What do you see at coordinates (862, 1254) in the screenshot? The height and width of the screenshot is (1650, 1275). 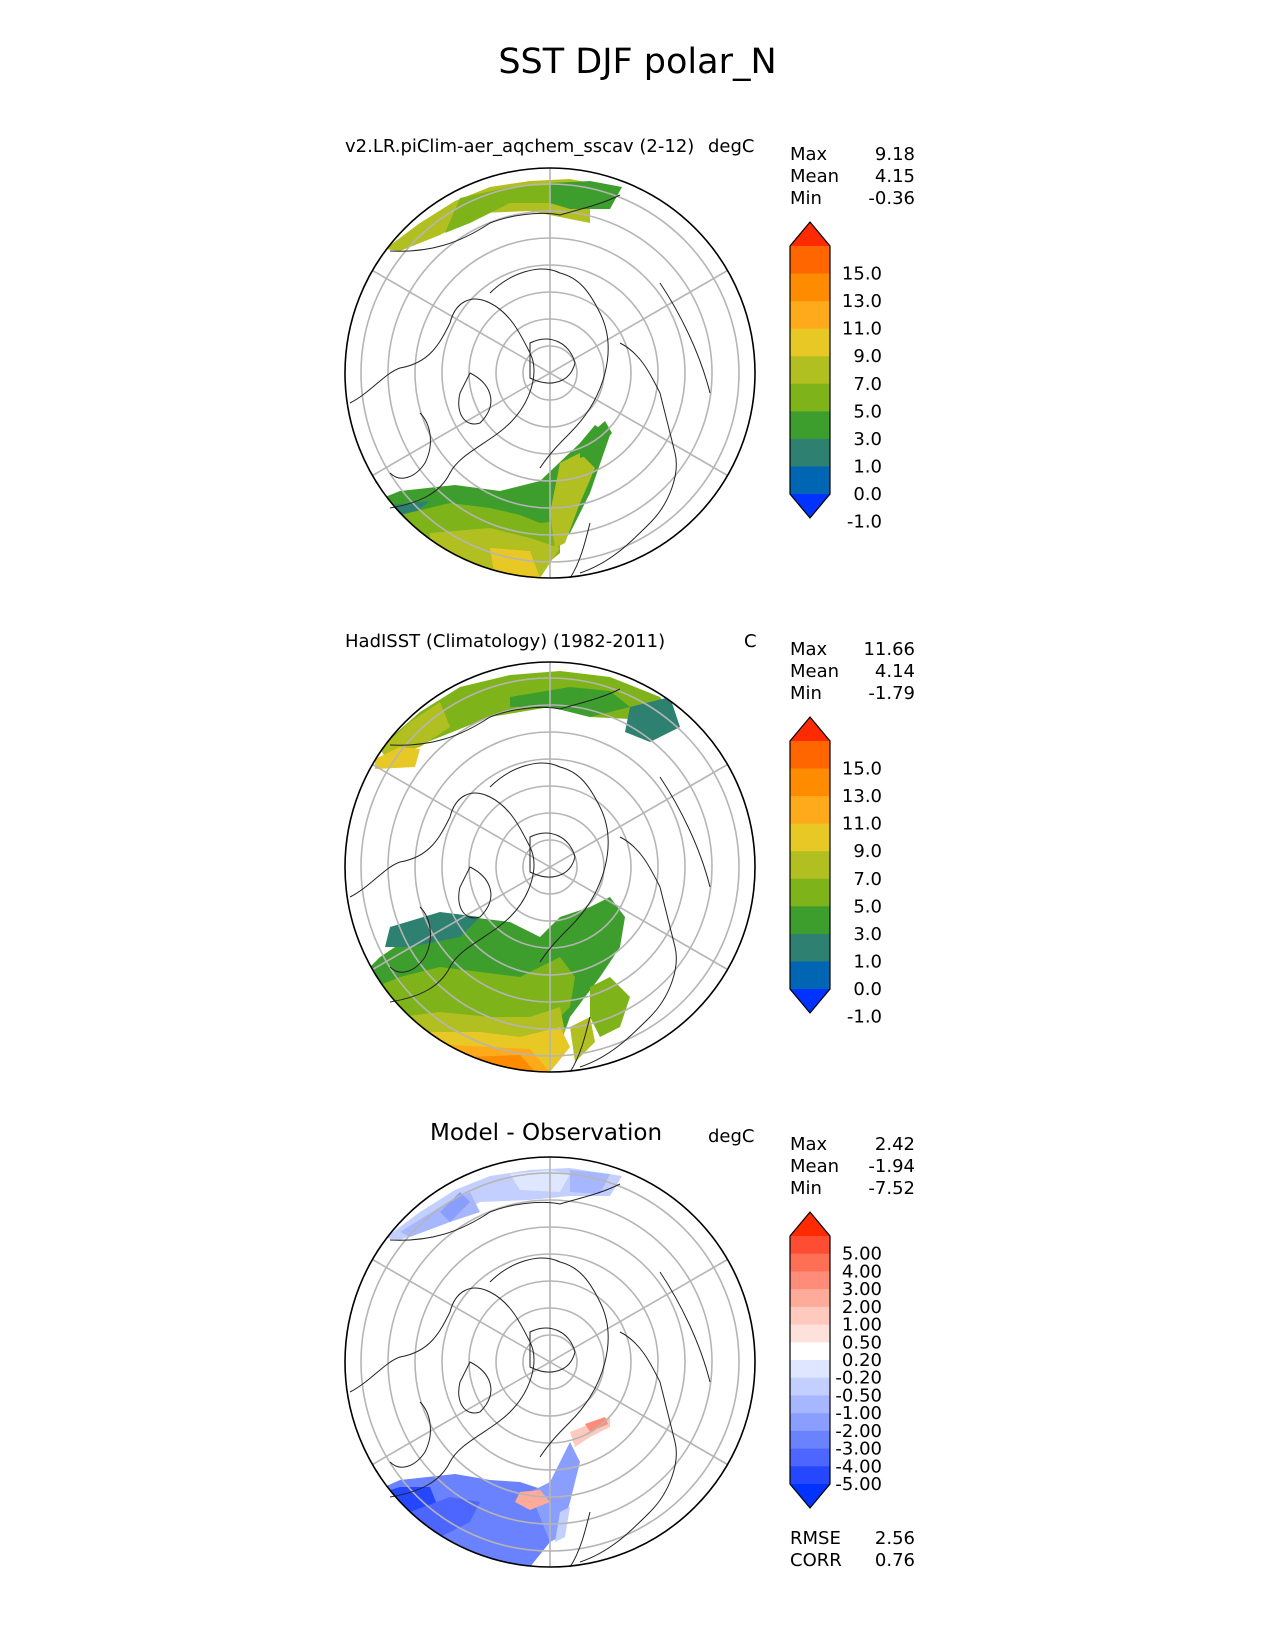 I see `colorbar-tick-label: 5.00` at bounding box center [862, 1254].